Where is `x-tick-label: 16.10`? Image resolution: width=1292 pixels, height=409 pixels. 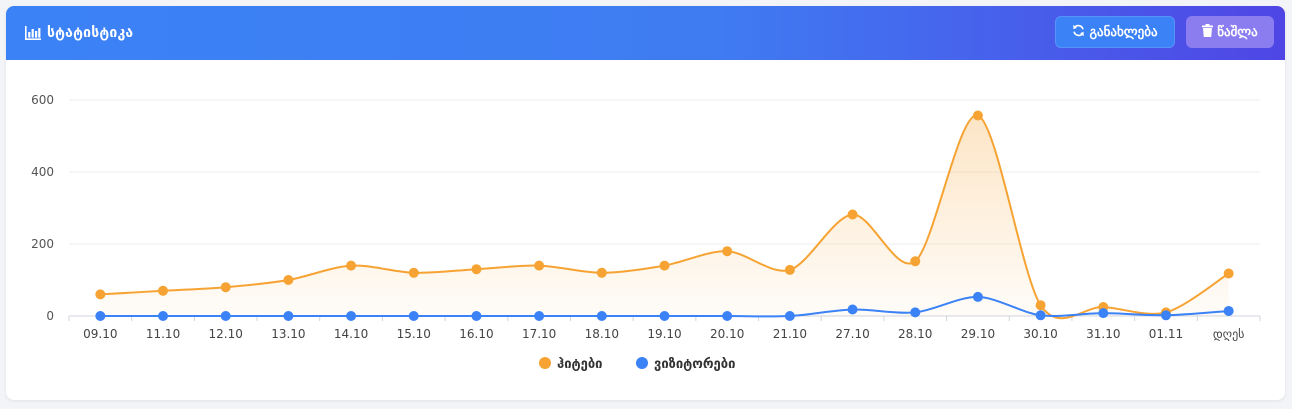 x-tick-label: 16.10 is located at coordinates (476, 334).